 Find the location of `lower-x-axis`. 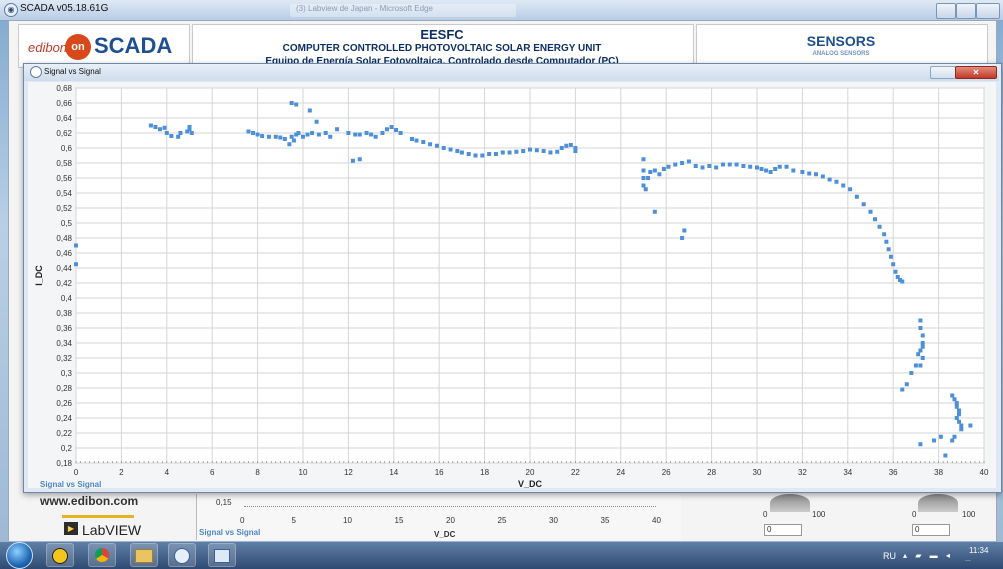

lower-x-axis is located at coordinates (450, 506).